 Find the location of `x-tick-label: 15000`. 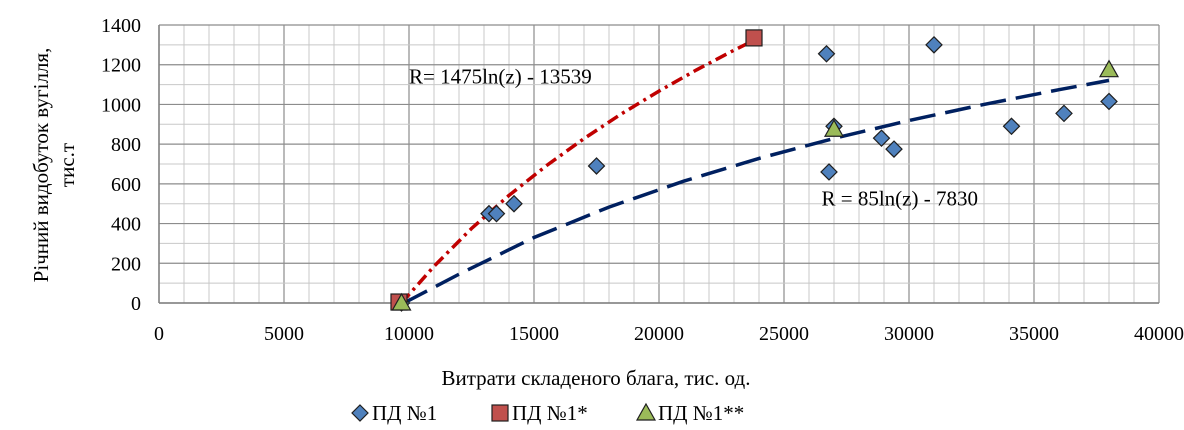

x-tick-label: 15000 is located at coordinates (534, 334).